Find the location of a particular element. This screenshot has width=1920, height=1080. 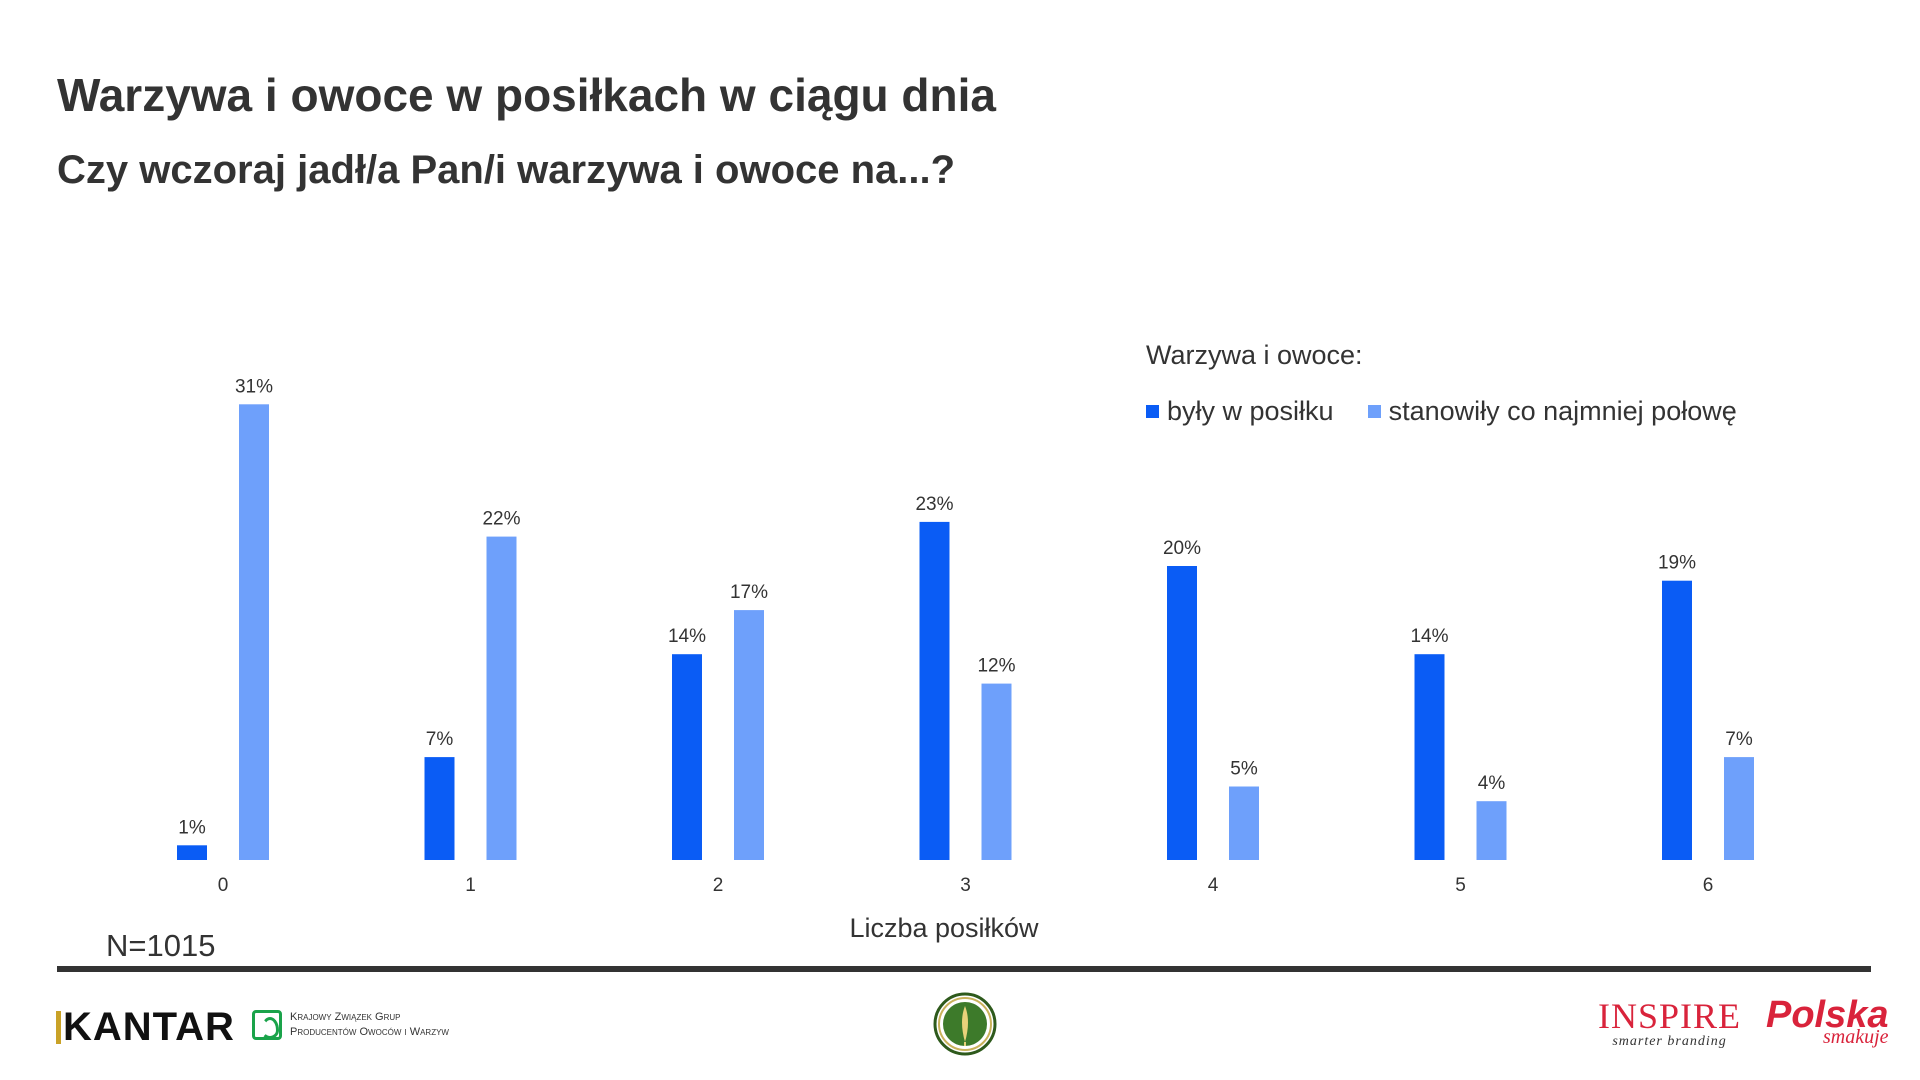

chart-title: Warzywa i owoce w posiłkach w ciągu dnia is located at coordinates (526, 95).